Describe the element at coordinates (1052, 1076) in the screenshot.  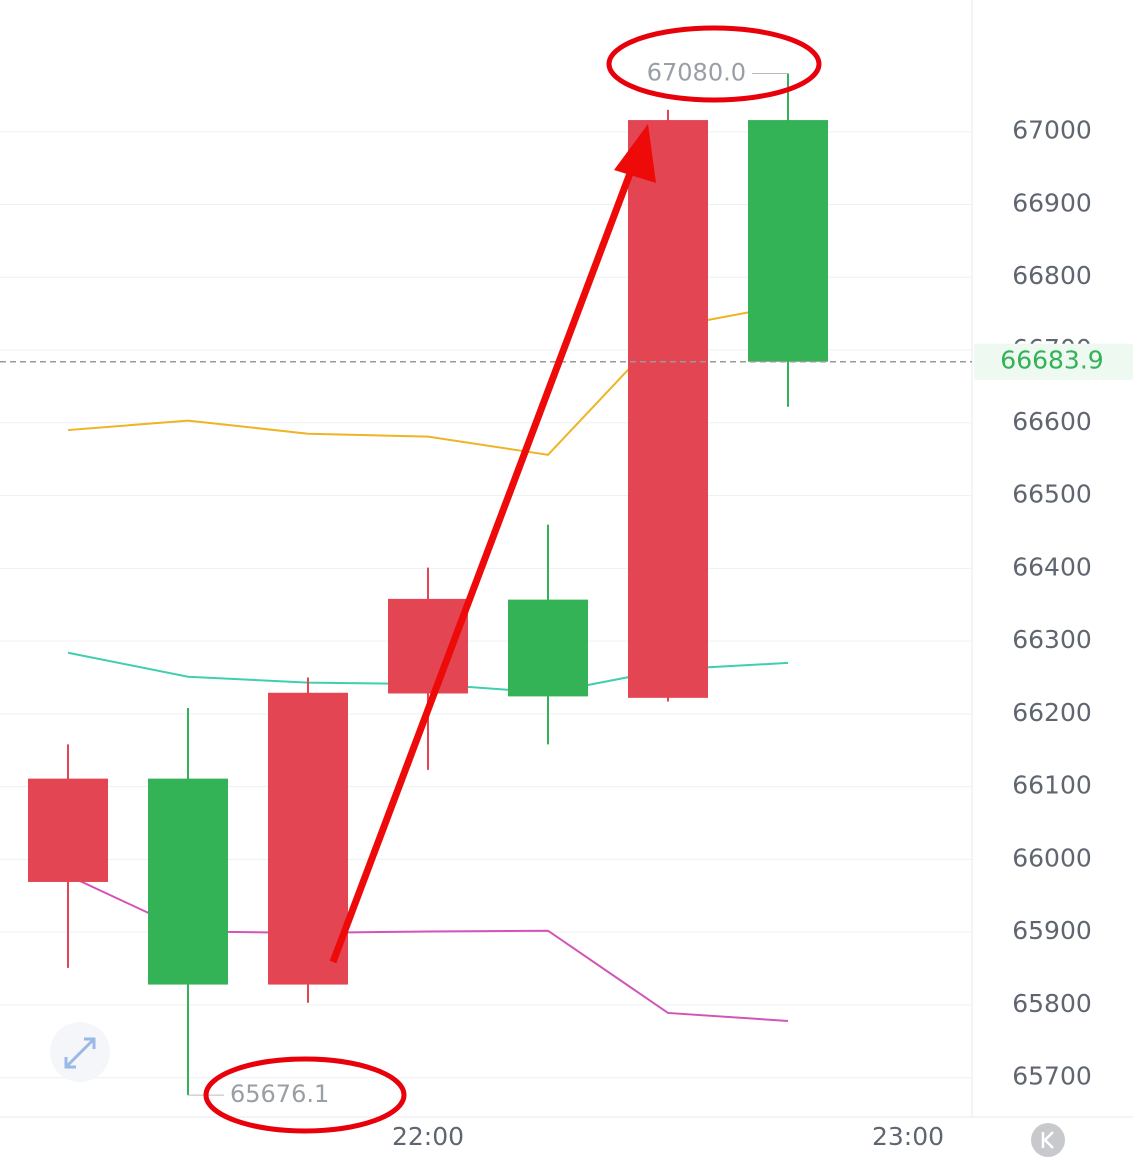
I see `y-tick-label: 65700` at that location.